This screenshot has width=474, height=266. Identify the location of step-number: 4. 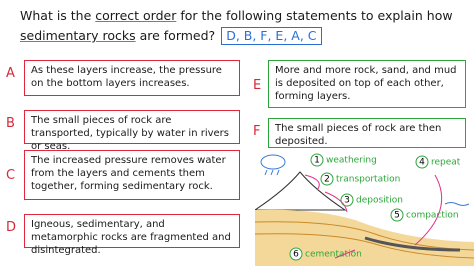
(422, 163).